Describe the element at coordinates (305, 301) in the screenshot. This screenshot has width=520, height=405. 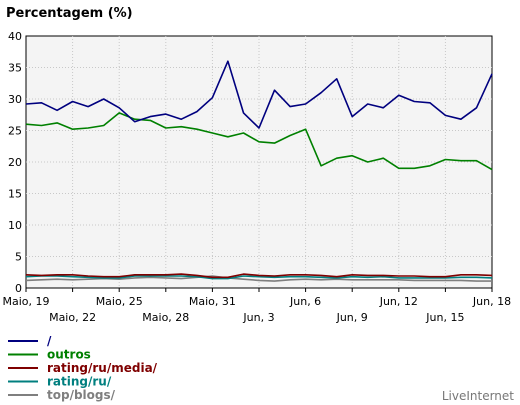
I see `x-tick-label: Jun, 6` at that location.